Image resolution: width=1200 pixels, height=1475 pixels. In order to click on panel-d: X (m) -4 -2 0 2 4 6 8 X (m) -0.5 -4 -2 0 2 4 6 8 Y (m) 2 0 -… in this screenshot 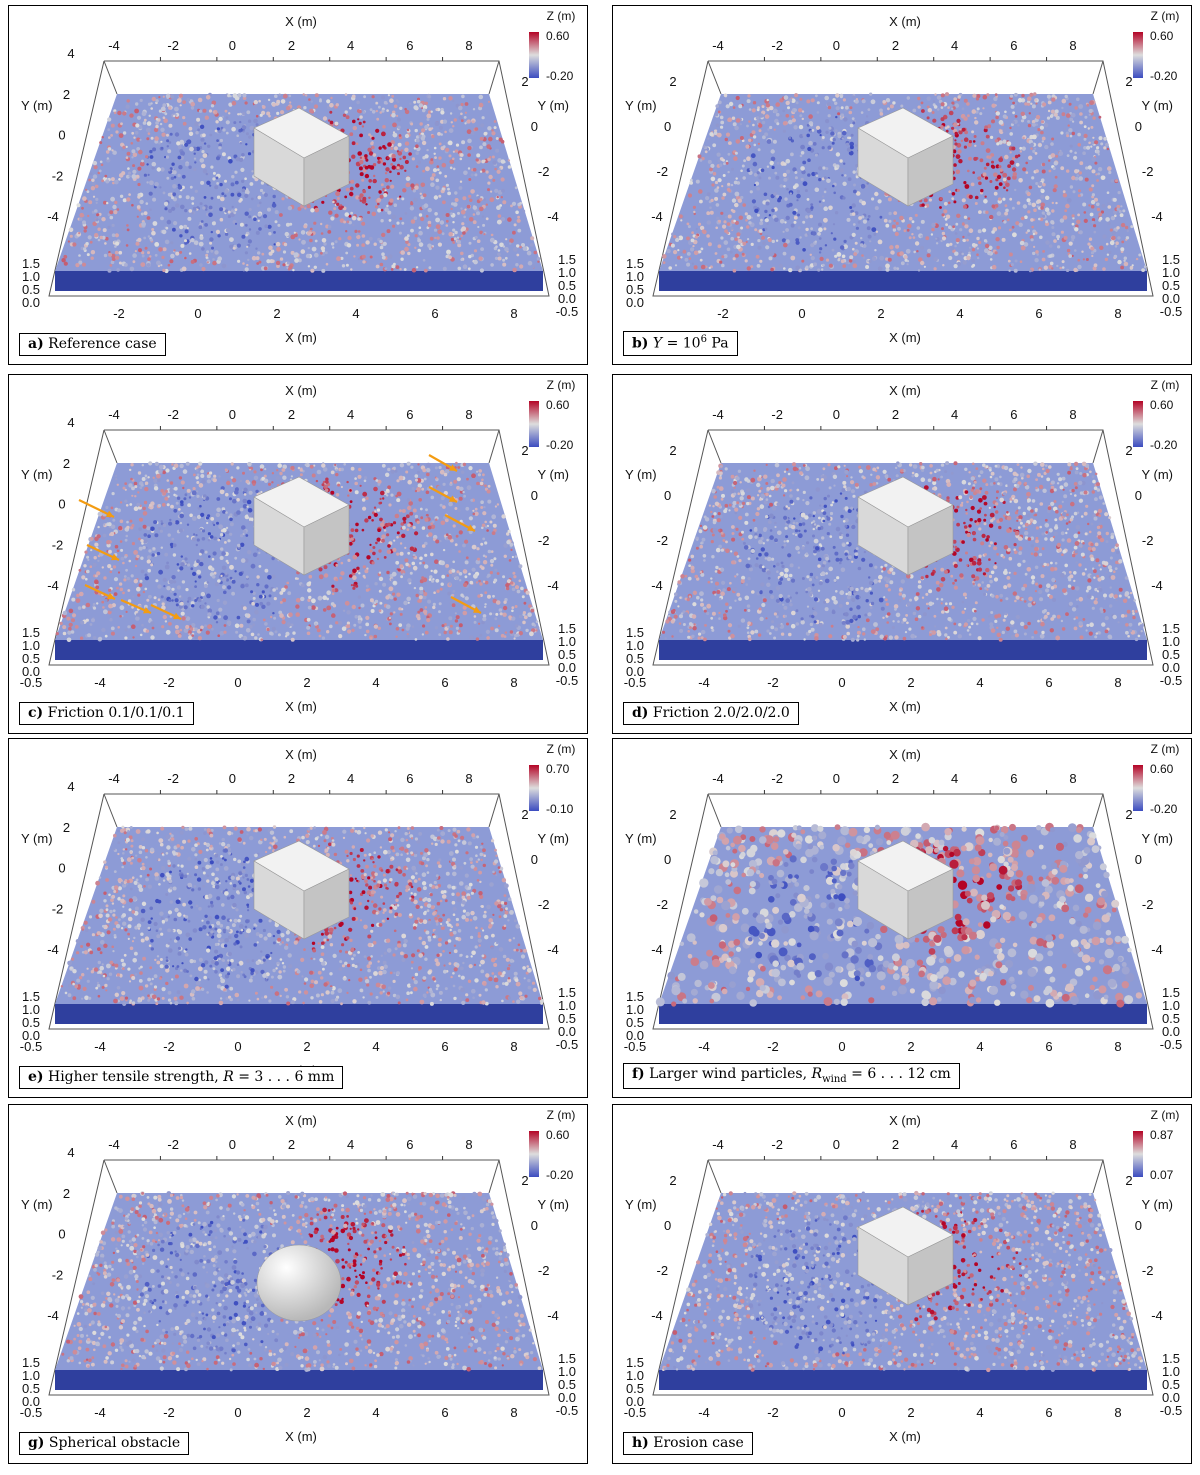, I will do `click(902, 554)`.